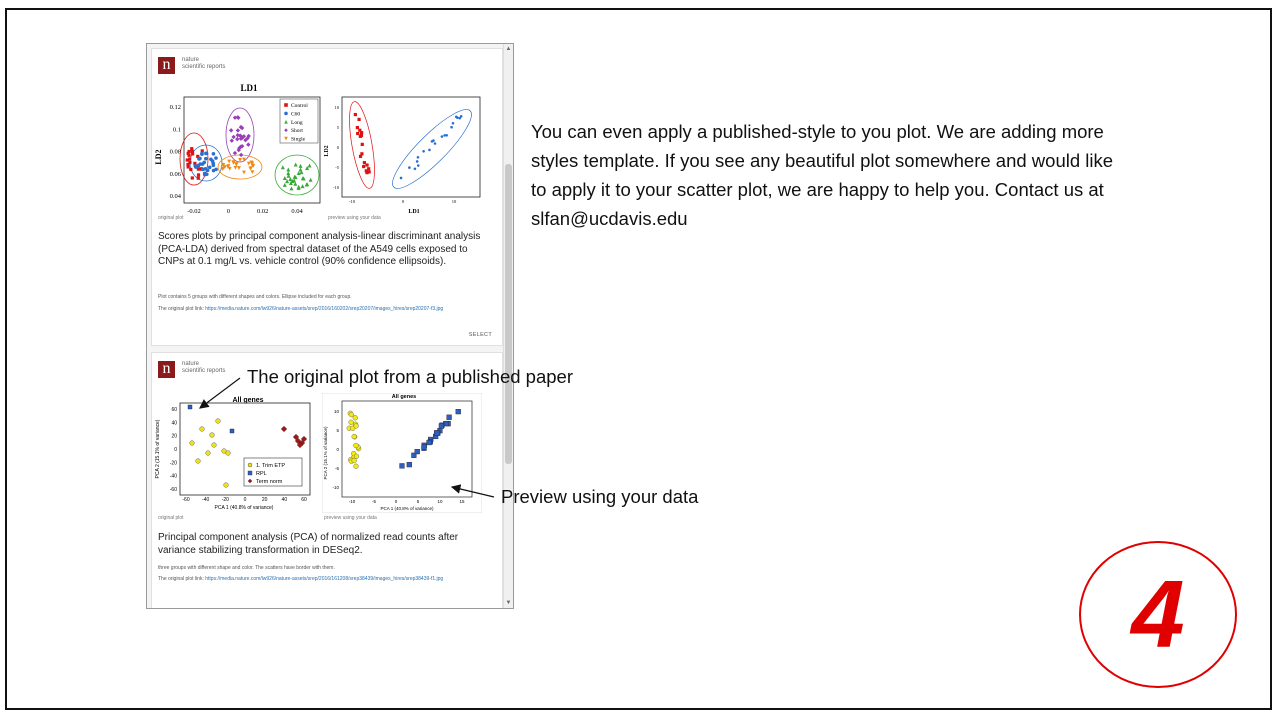 The height and width of the screenshot is (720, 1280). I want to click on y-tick-label: 60, so click(174, 410).